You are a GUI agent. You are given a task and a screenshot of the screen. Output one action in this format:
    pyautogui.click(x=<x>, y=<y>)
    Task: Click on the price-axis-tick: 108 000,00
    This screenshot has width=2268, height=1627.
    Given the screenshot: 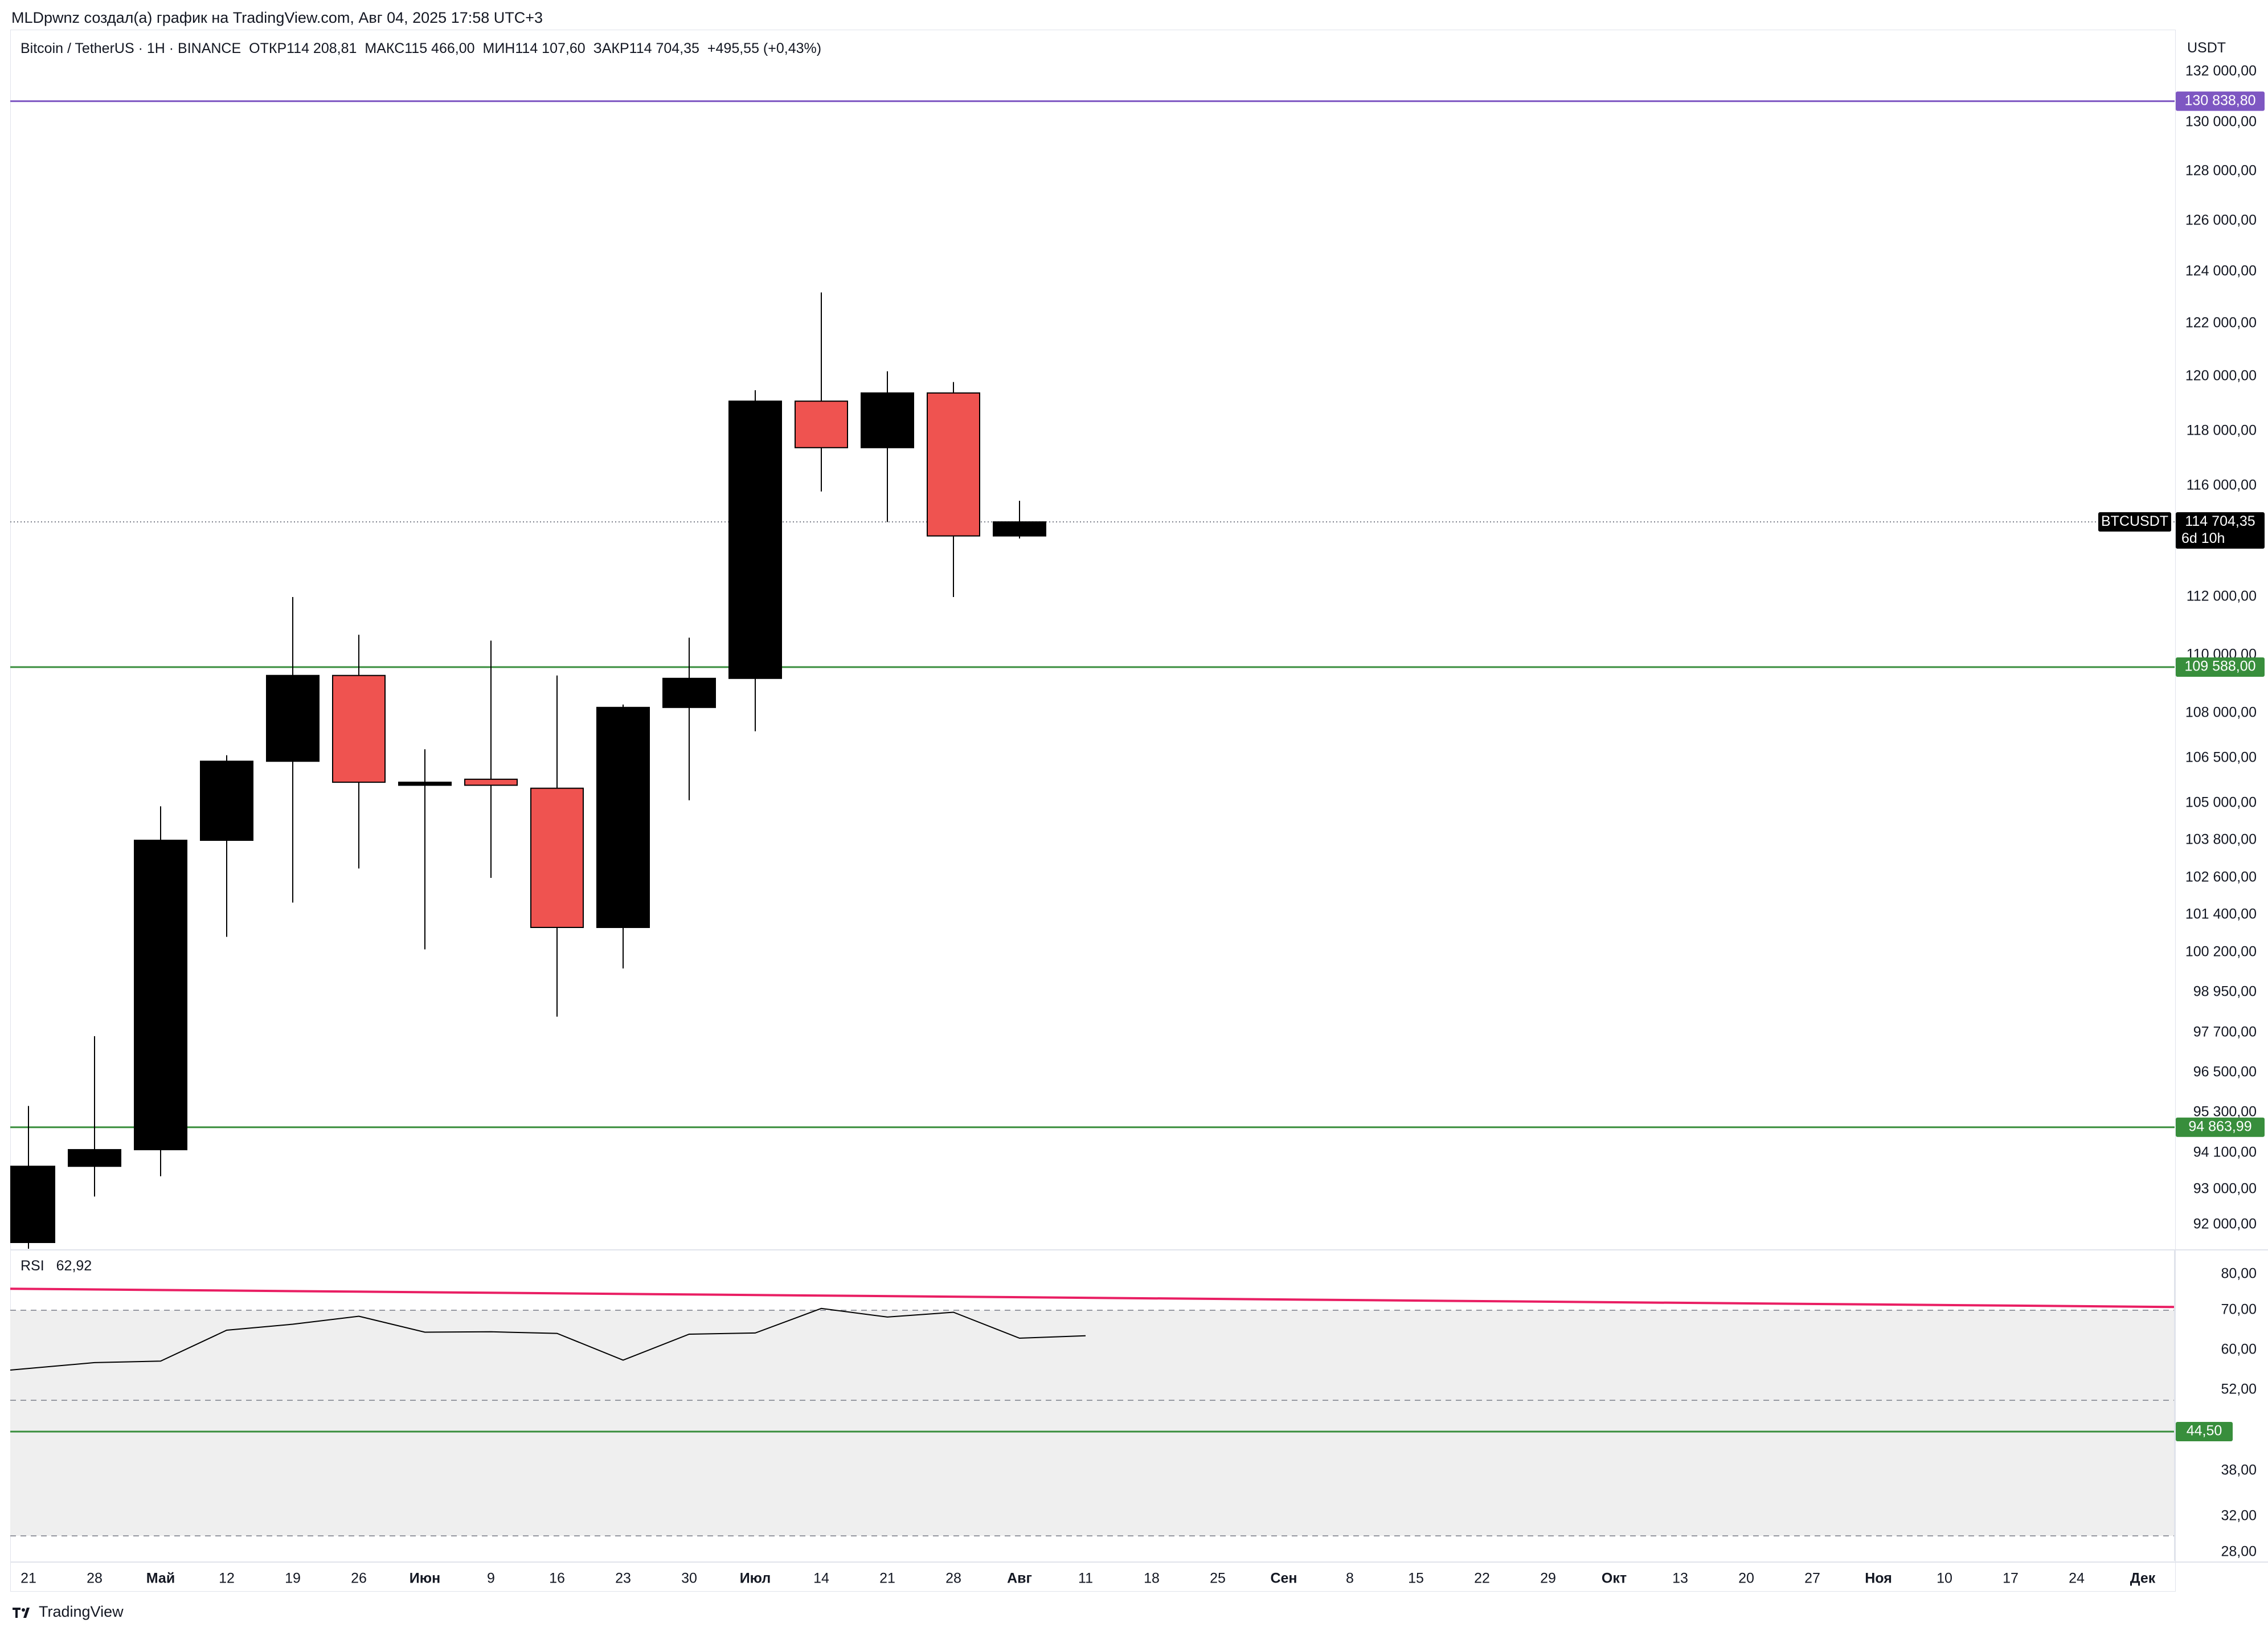 What is the action you would take?
    pyautogui.click(x=2221, y=713)
    